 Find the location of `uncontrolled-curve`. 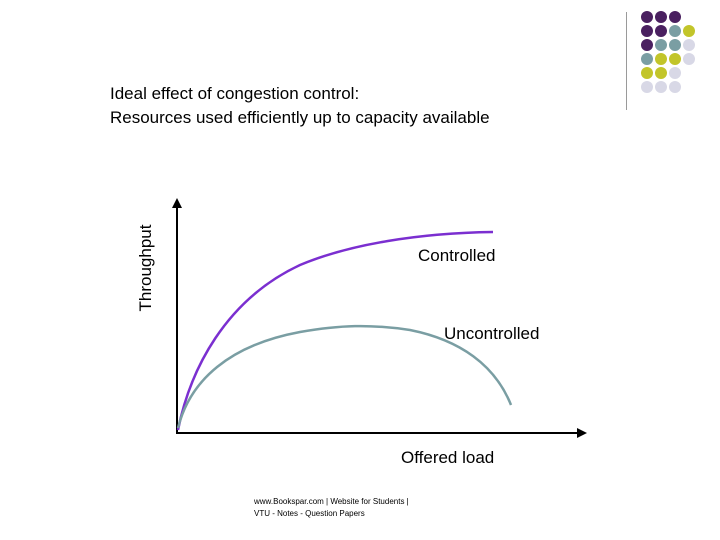

uncontrolled-curve is located at coordinates (344, 376).